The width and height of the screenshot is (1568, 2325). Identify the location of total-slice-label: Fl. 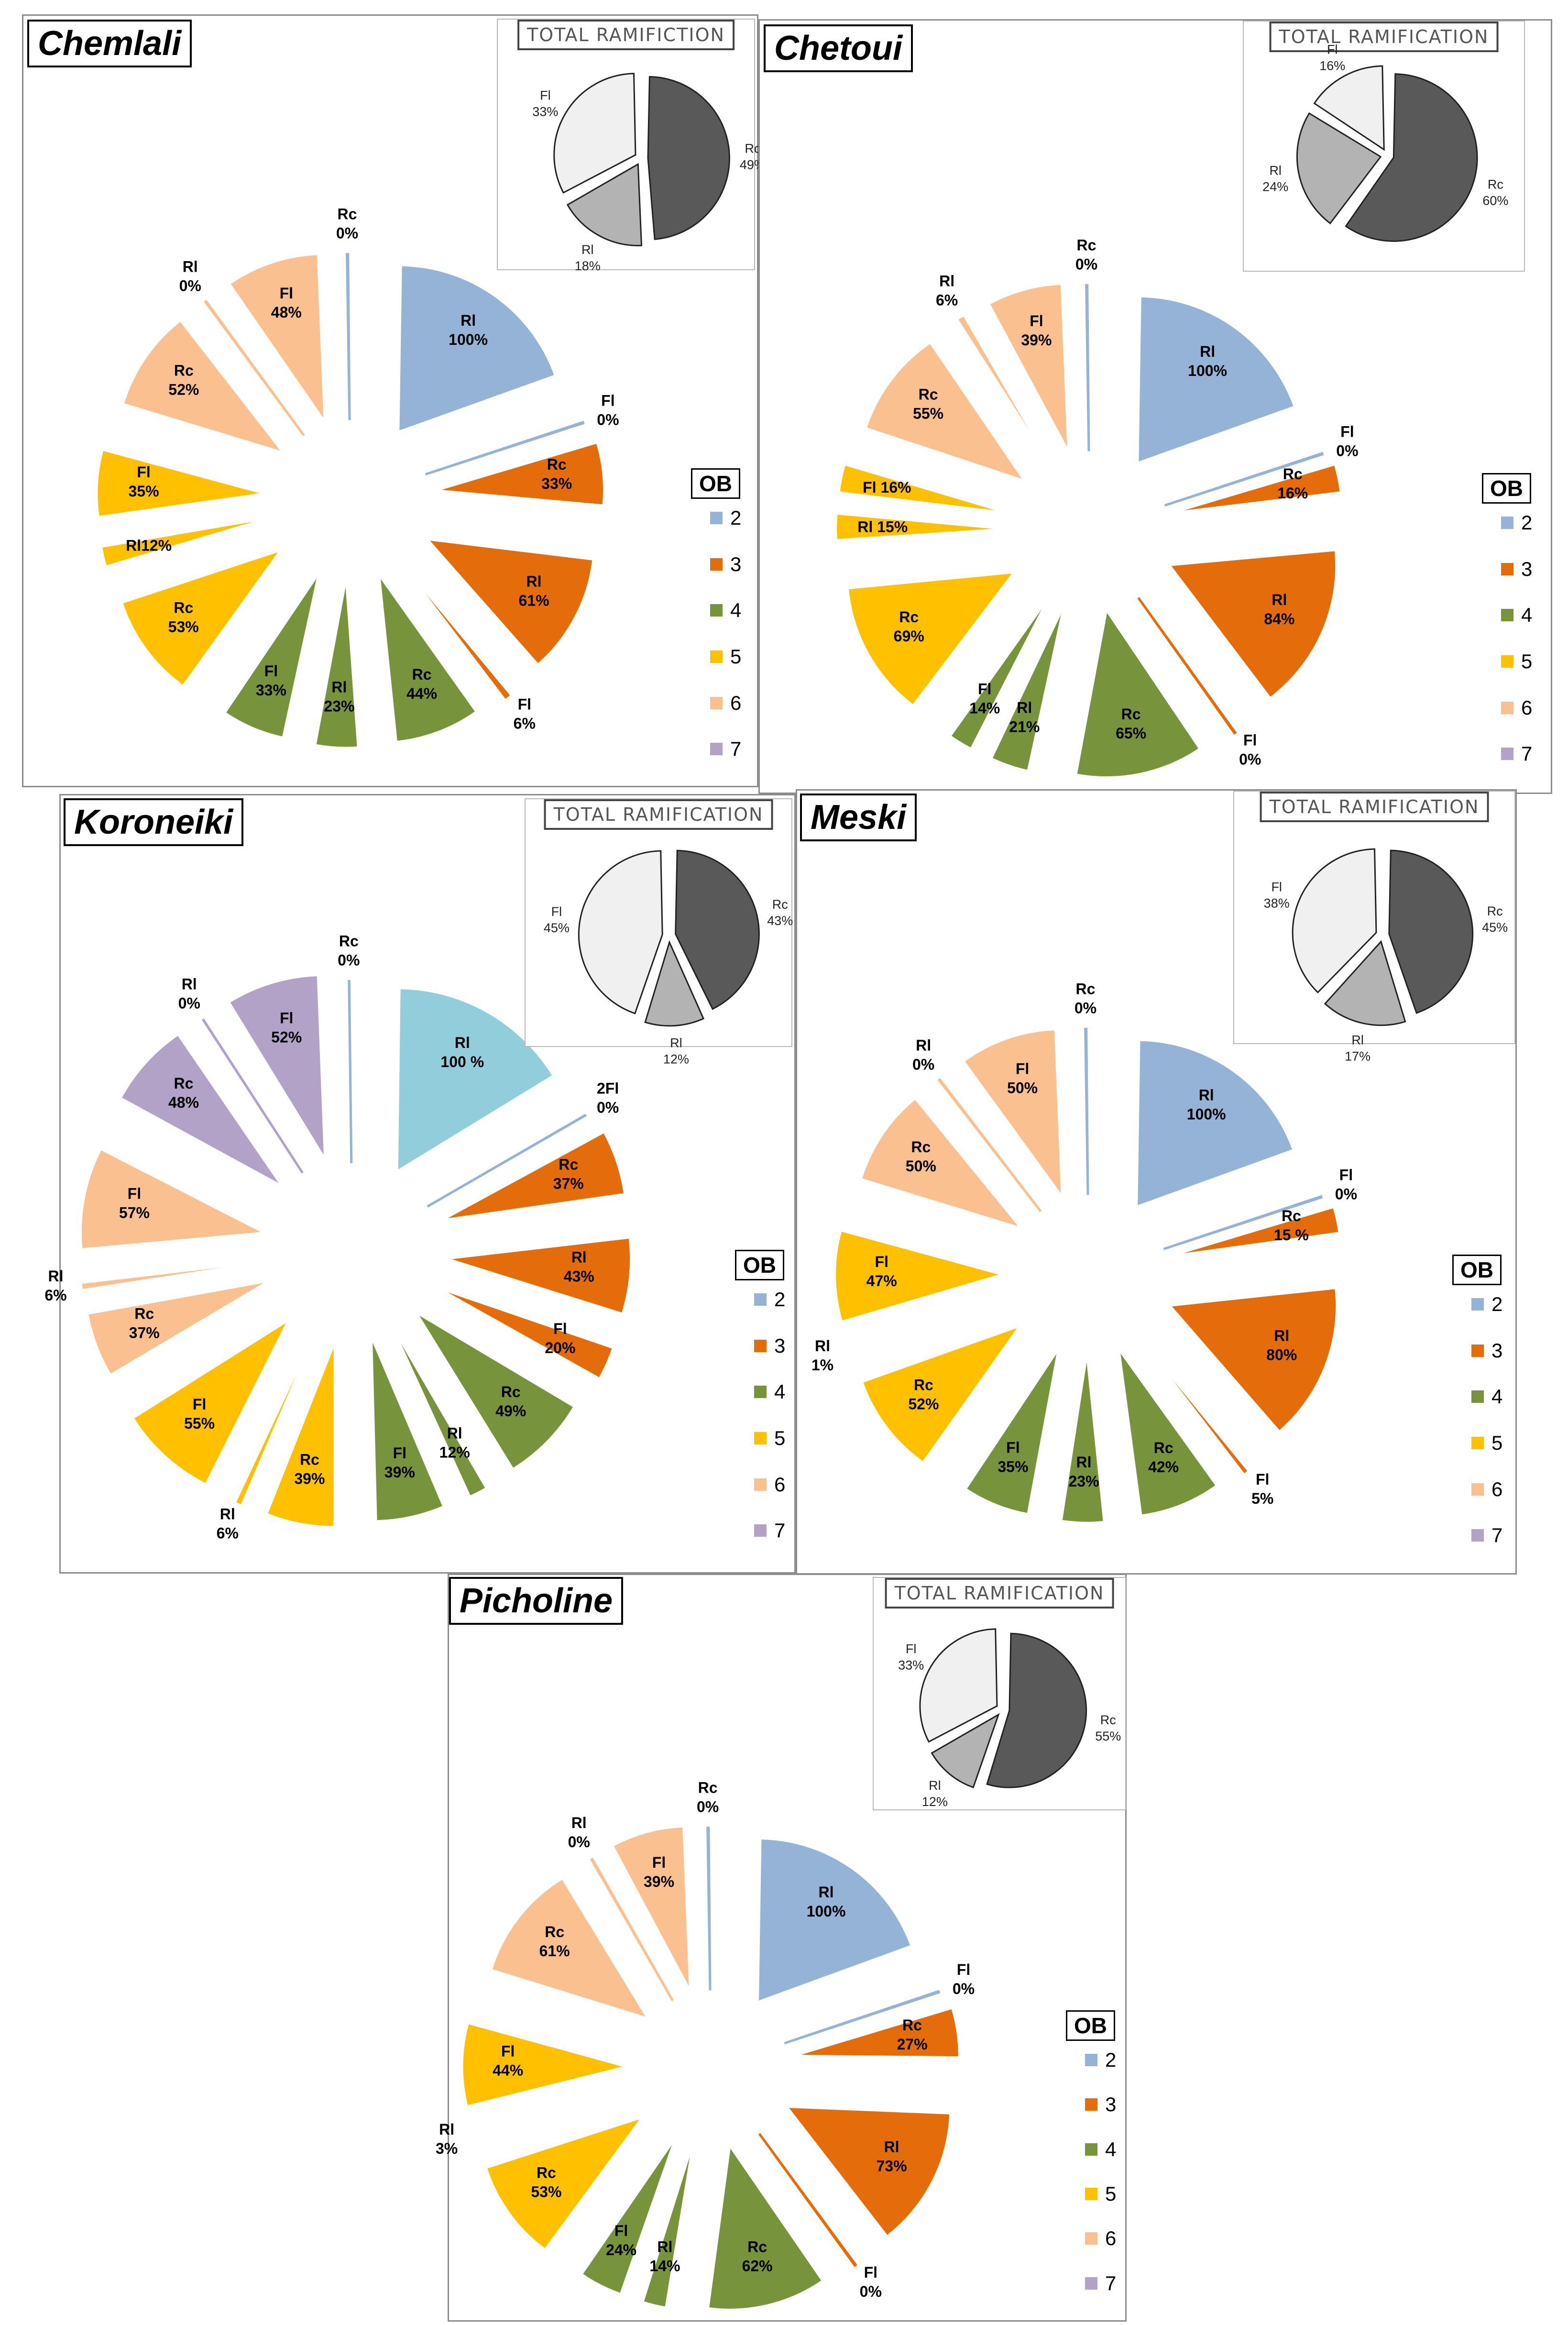
(545, 95).